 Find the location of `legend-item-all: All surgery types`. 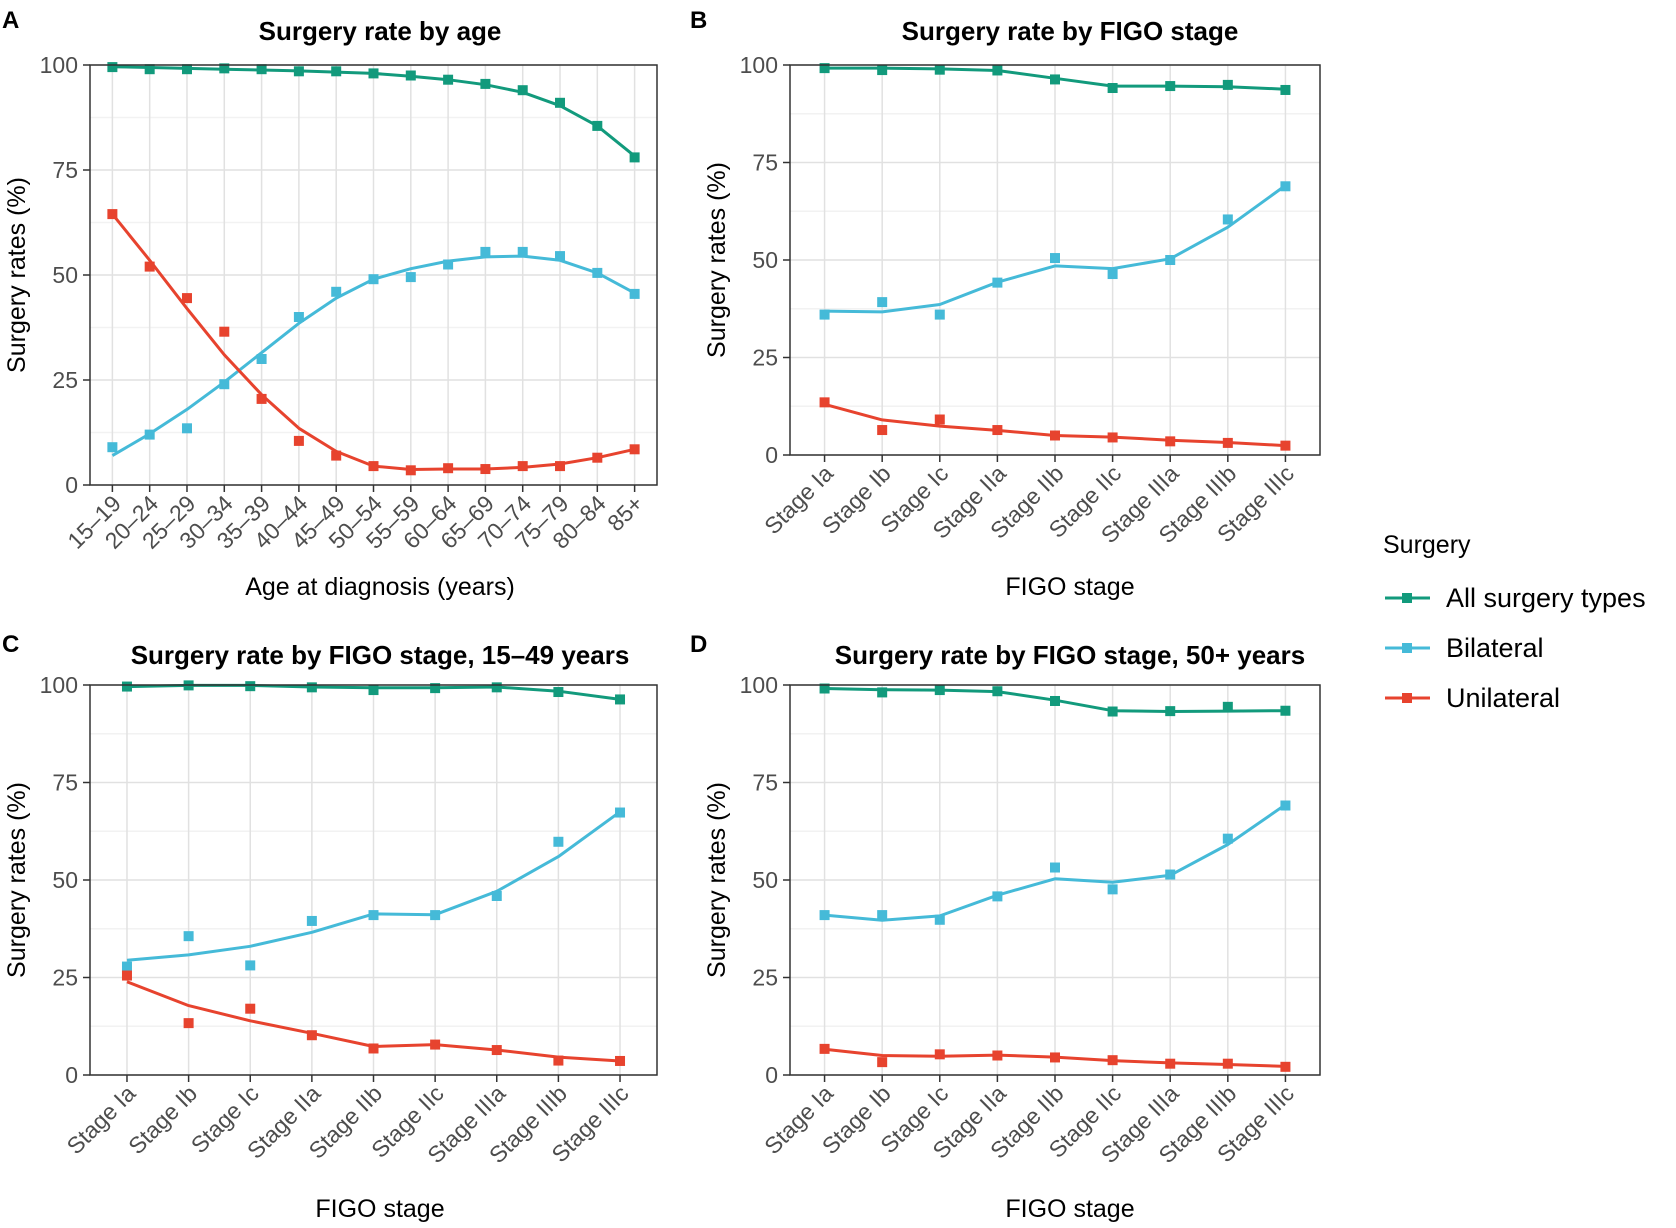

legend-item-all: All surgery types is located at coordinates (1515, 598).